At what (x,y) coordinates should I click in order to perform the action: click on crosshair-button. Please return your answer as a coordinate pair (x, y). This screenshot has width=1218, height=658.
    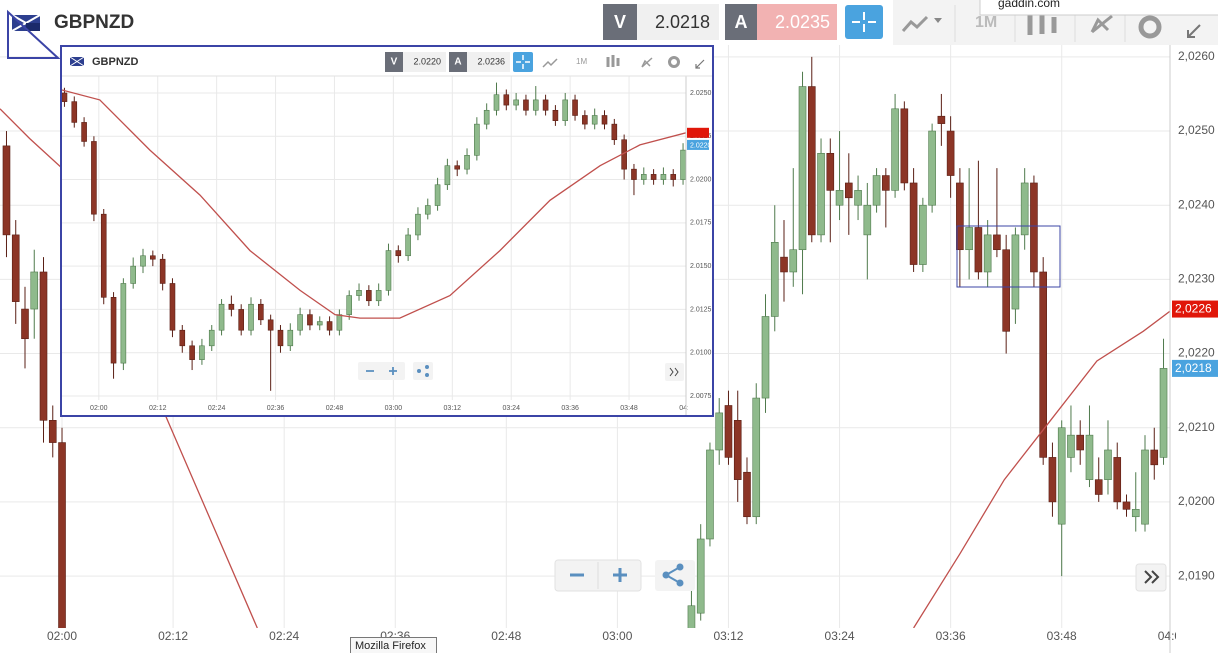
    Looking at the image, I should click on (864, 22).